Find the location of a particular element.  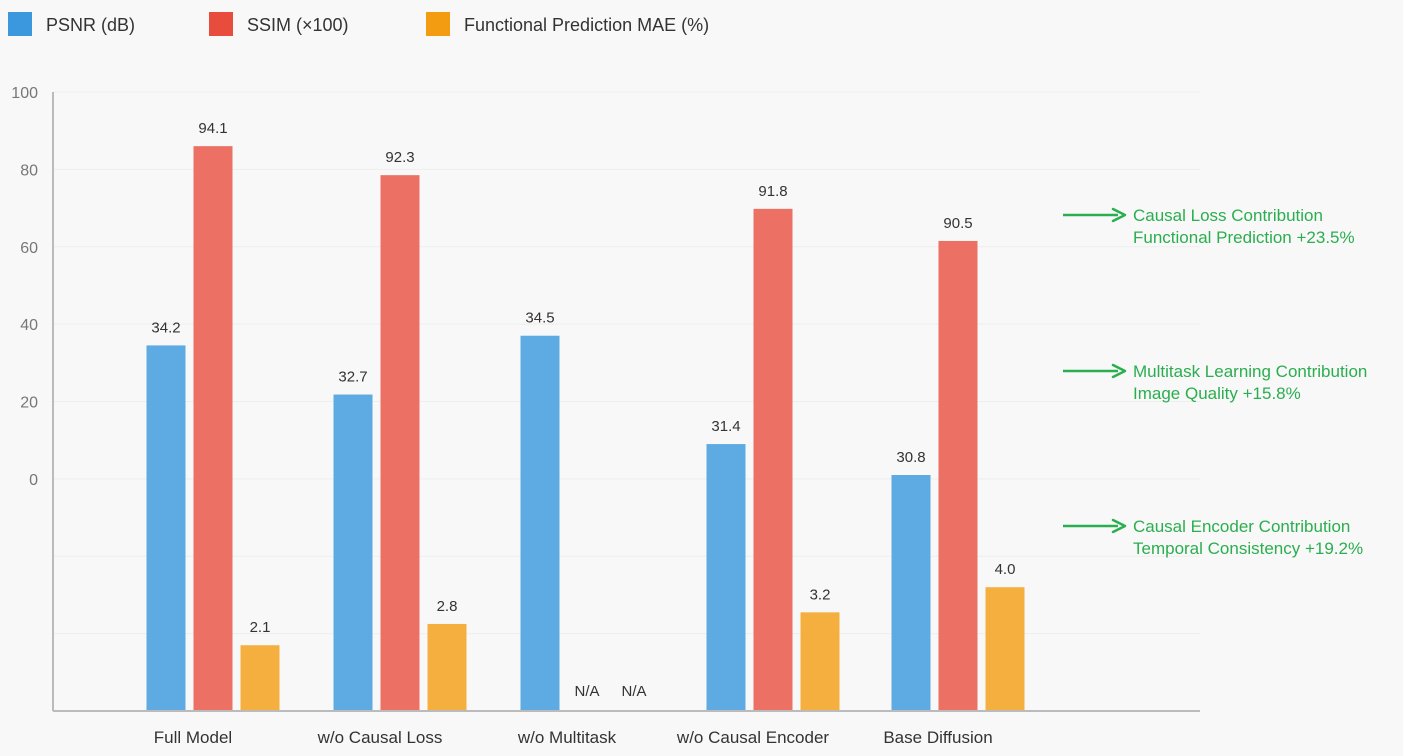

value-label: 92.3 is located at coordinates (399, 157).